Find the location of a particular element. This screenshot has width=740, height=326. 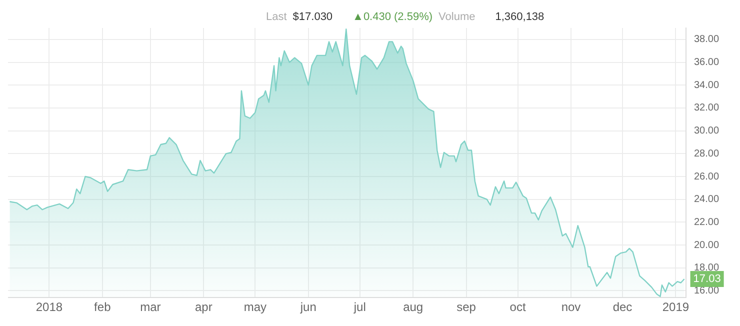

y-tick-label: 20.00 is located at coordinates (707, 245).